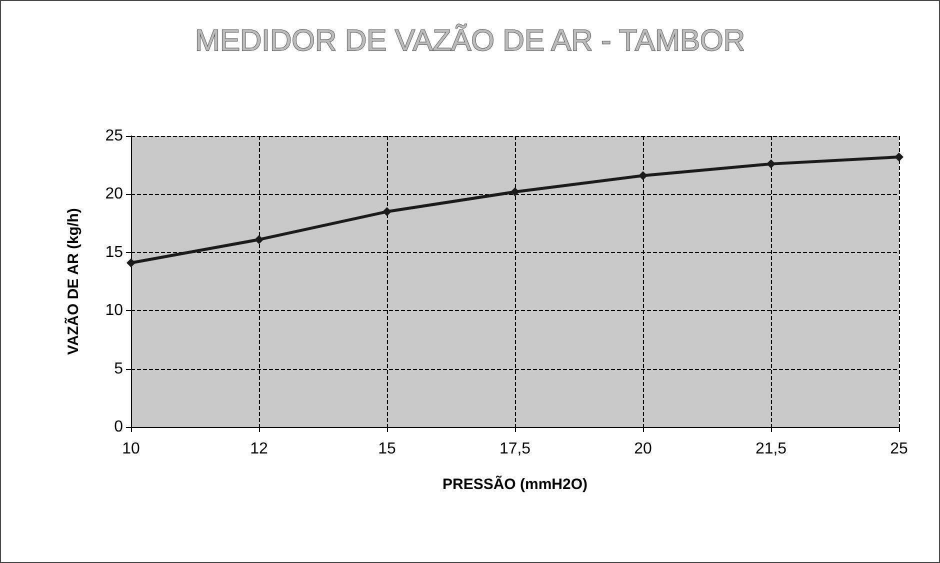  What do you see at coordinates (114, 311) in the screenshot?
I see `y-tick-label: 10` at bounding box center [114, 311].